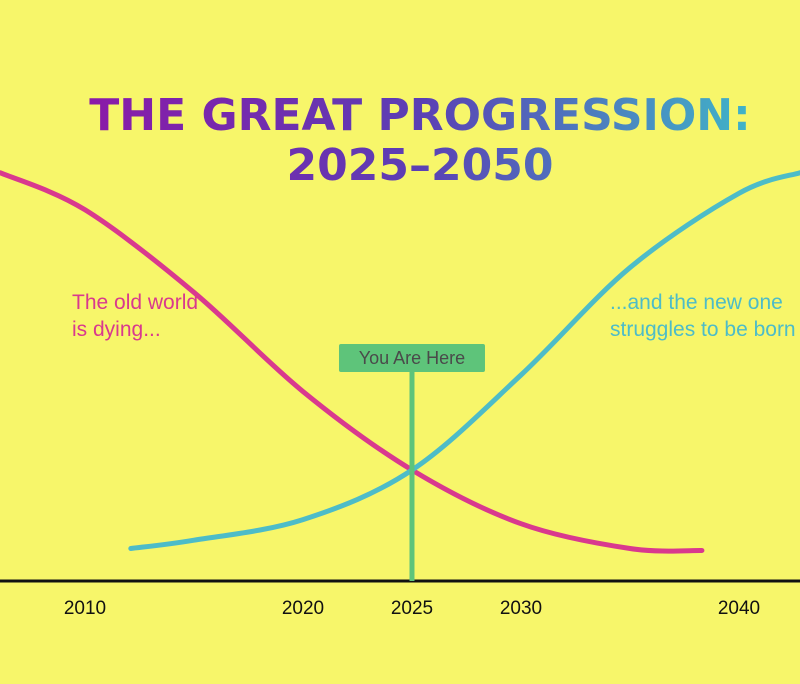  I want to click on you-are-here-label: You Are Here, so click(412, 358).